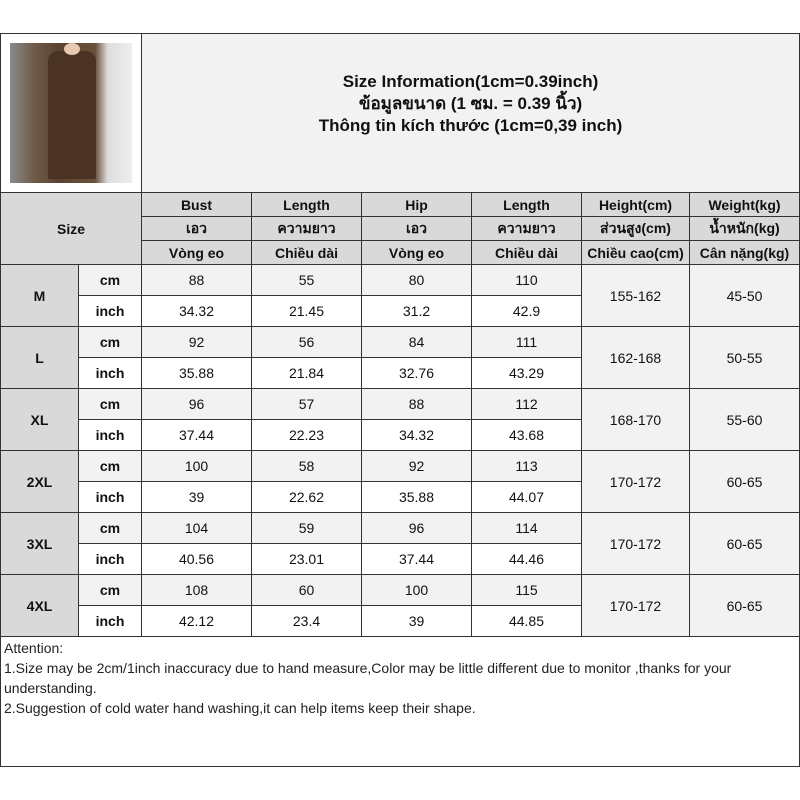 Image resolution: width=800 pixels, height=800 pixels. I want to click on table-row: inch 37.44 22.23 34.32 43.68, so click(400, 435).